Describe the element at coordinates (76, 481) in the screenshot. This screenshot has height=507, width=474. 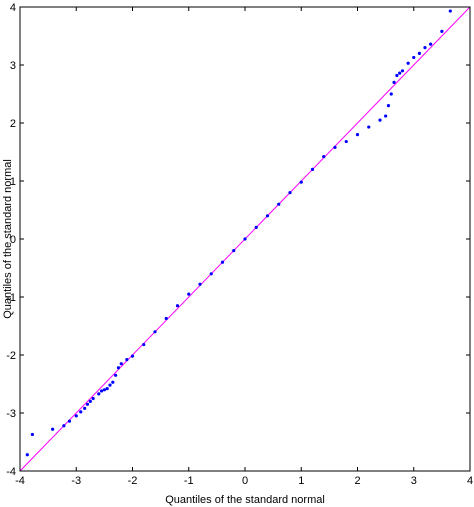
I see `x-tick-label: -3` at that location.